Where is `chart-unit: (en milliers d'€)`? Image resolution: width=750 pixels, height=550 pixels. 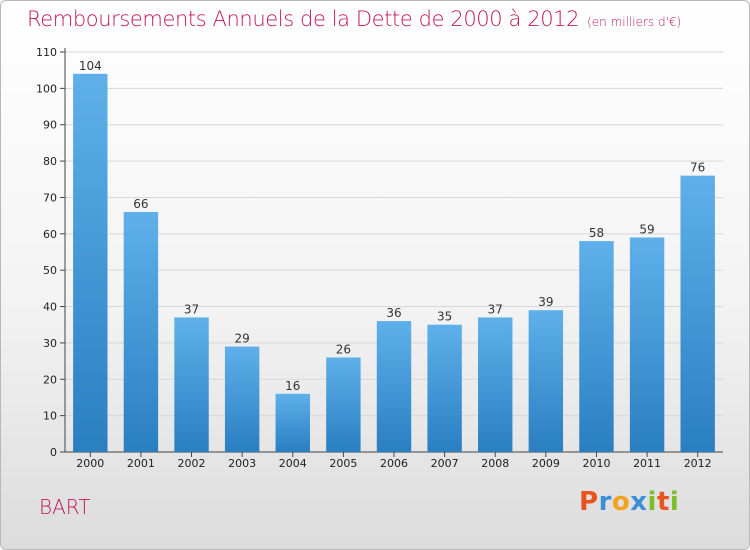 chart-unit: (en milliers d'€) is located at coordinates (634, 22).